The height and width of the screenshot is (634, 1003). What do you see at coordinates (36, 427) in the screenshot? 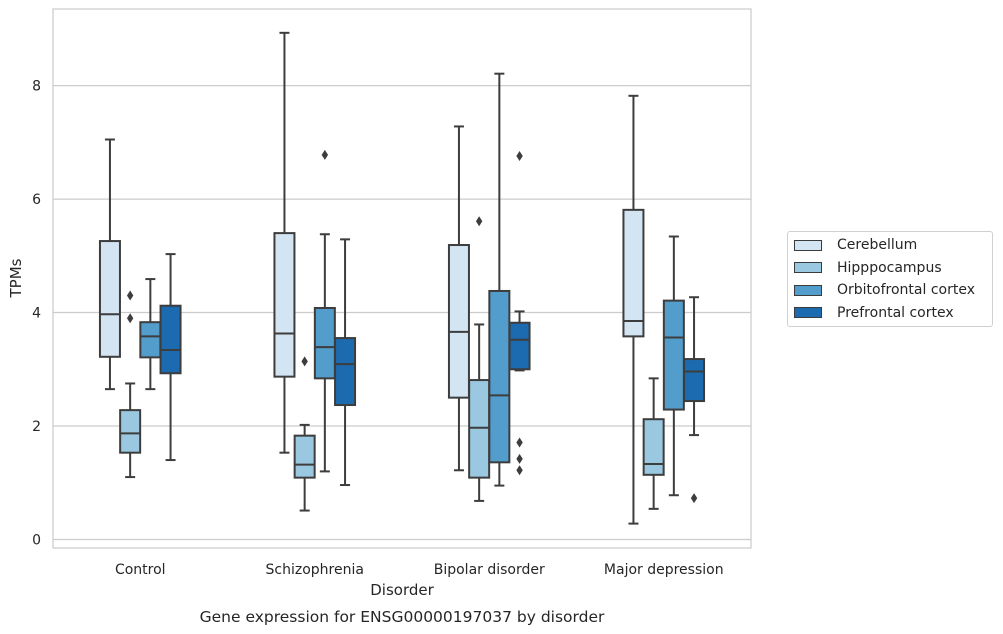
I see `y-tick-label: 2` at bounding box center [36, 427].